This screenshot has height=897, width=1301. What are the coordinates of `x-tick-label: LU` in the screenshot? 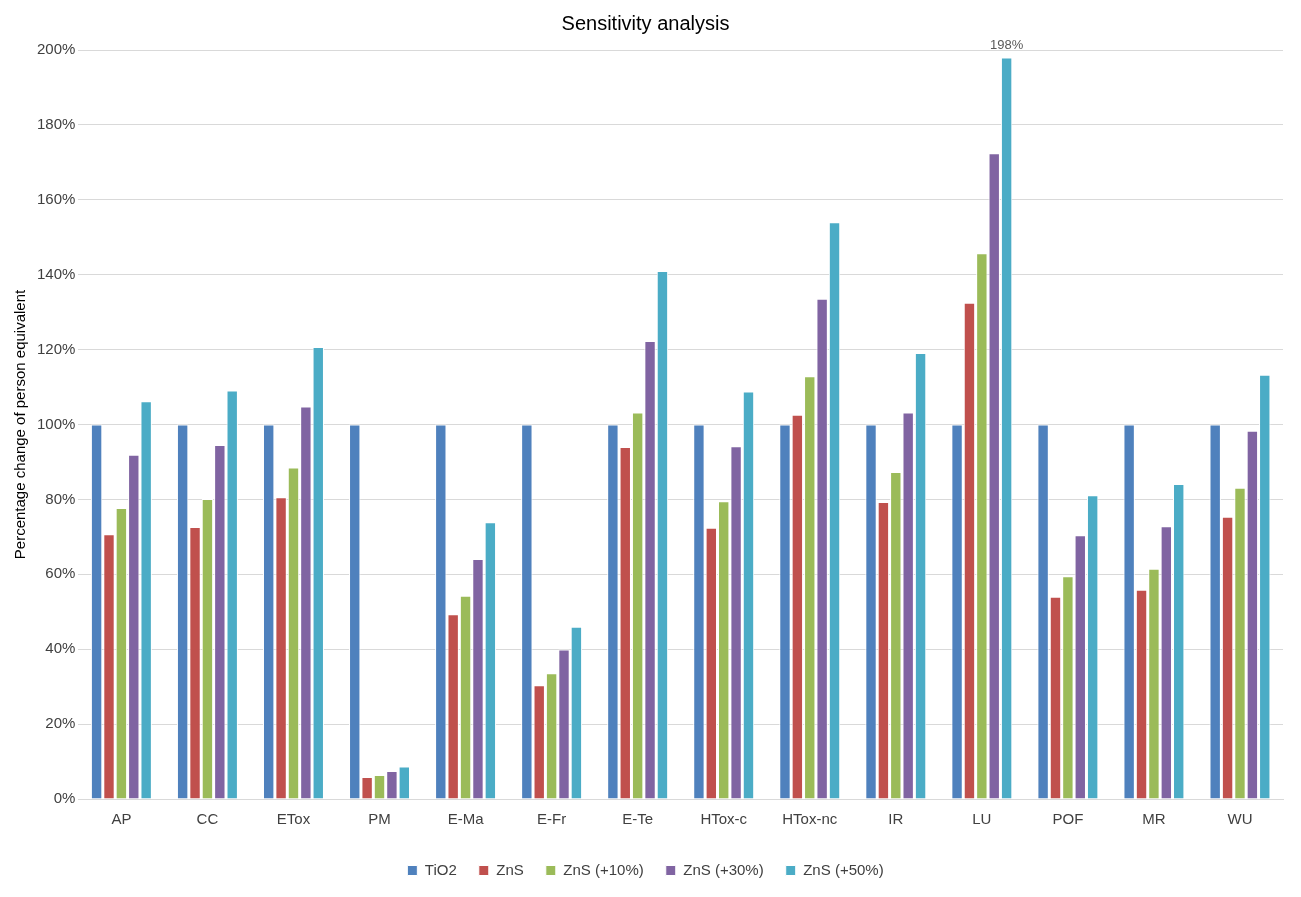 It's located at (982, 819).